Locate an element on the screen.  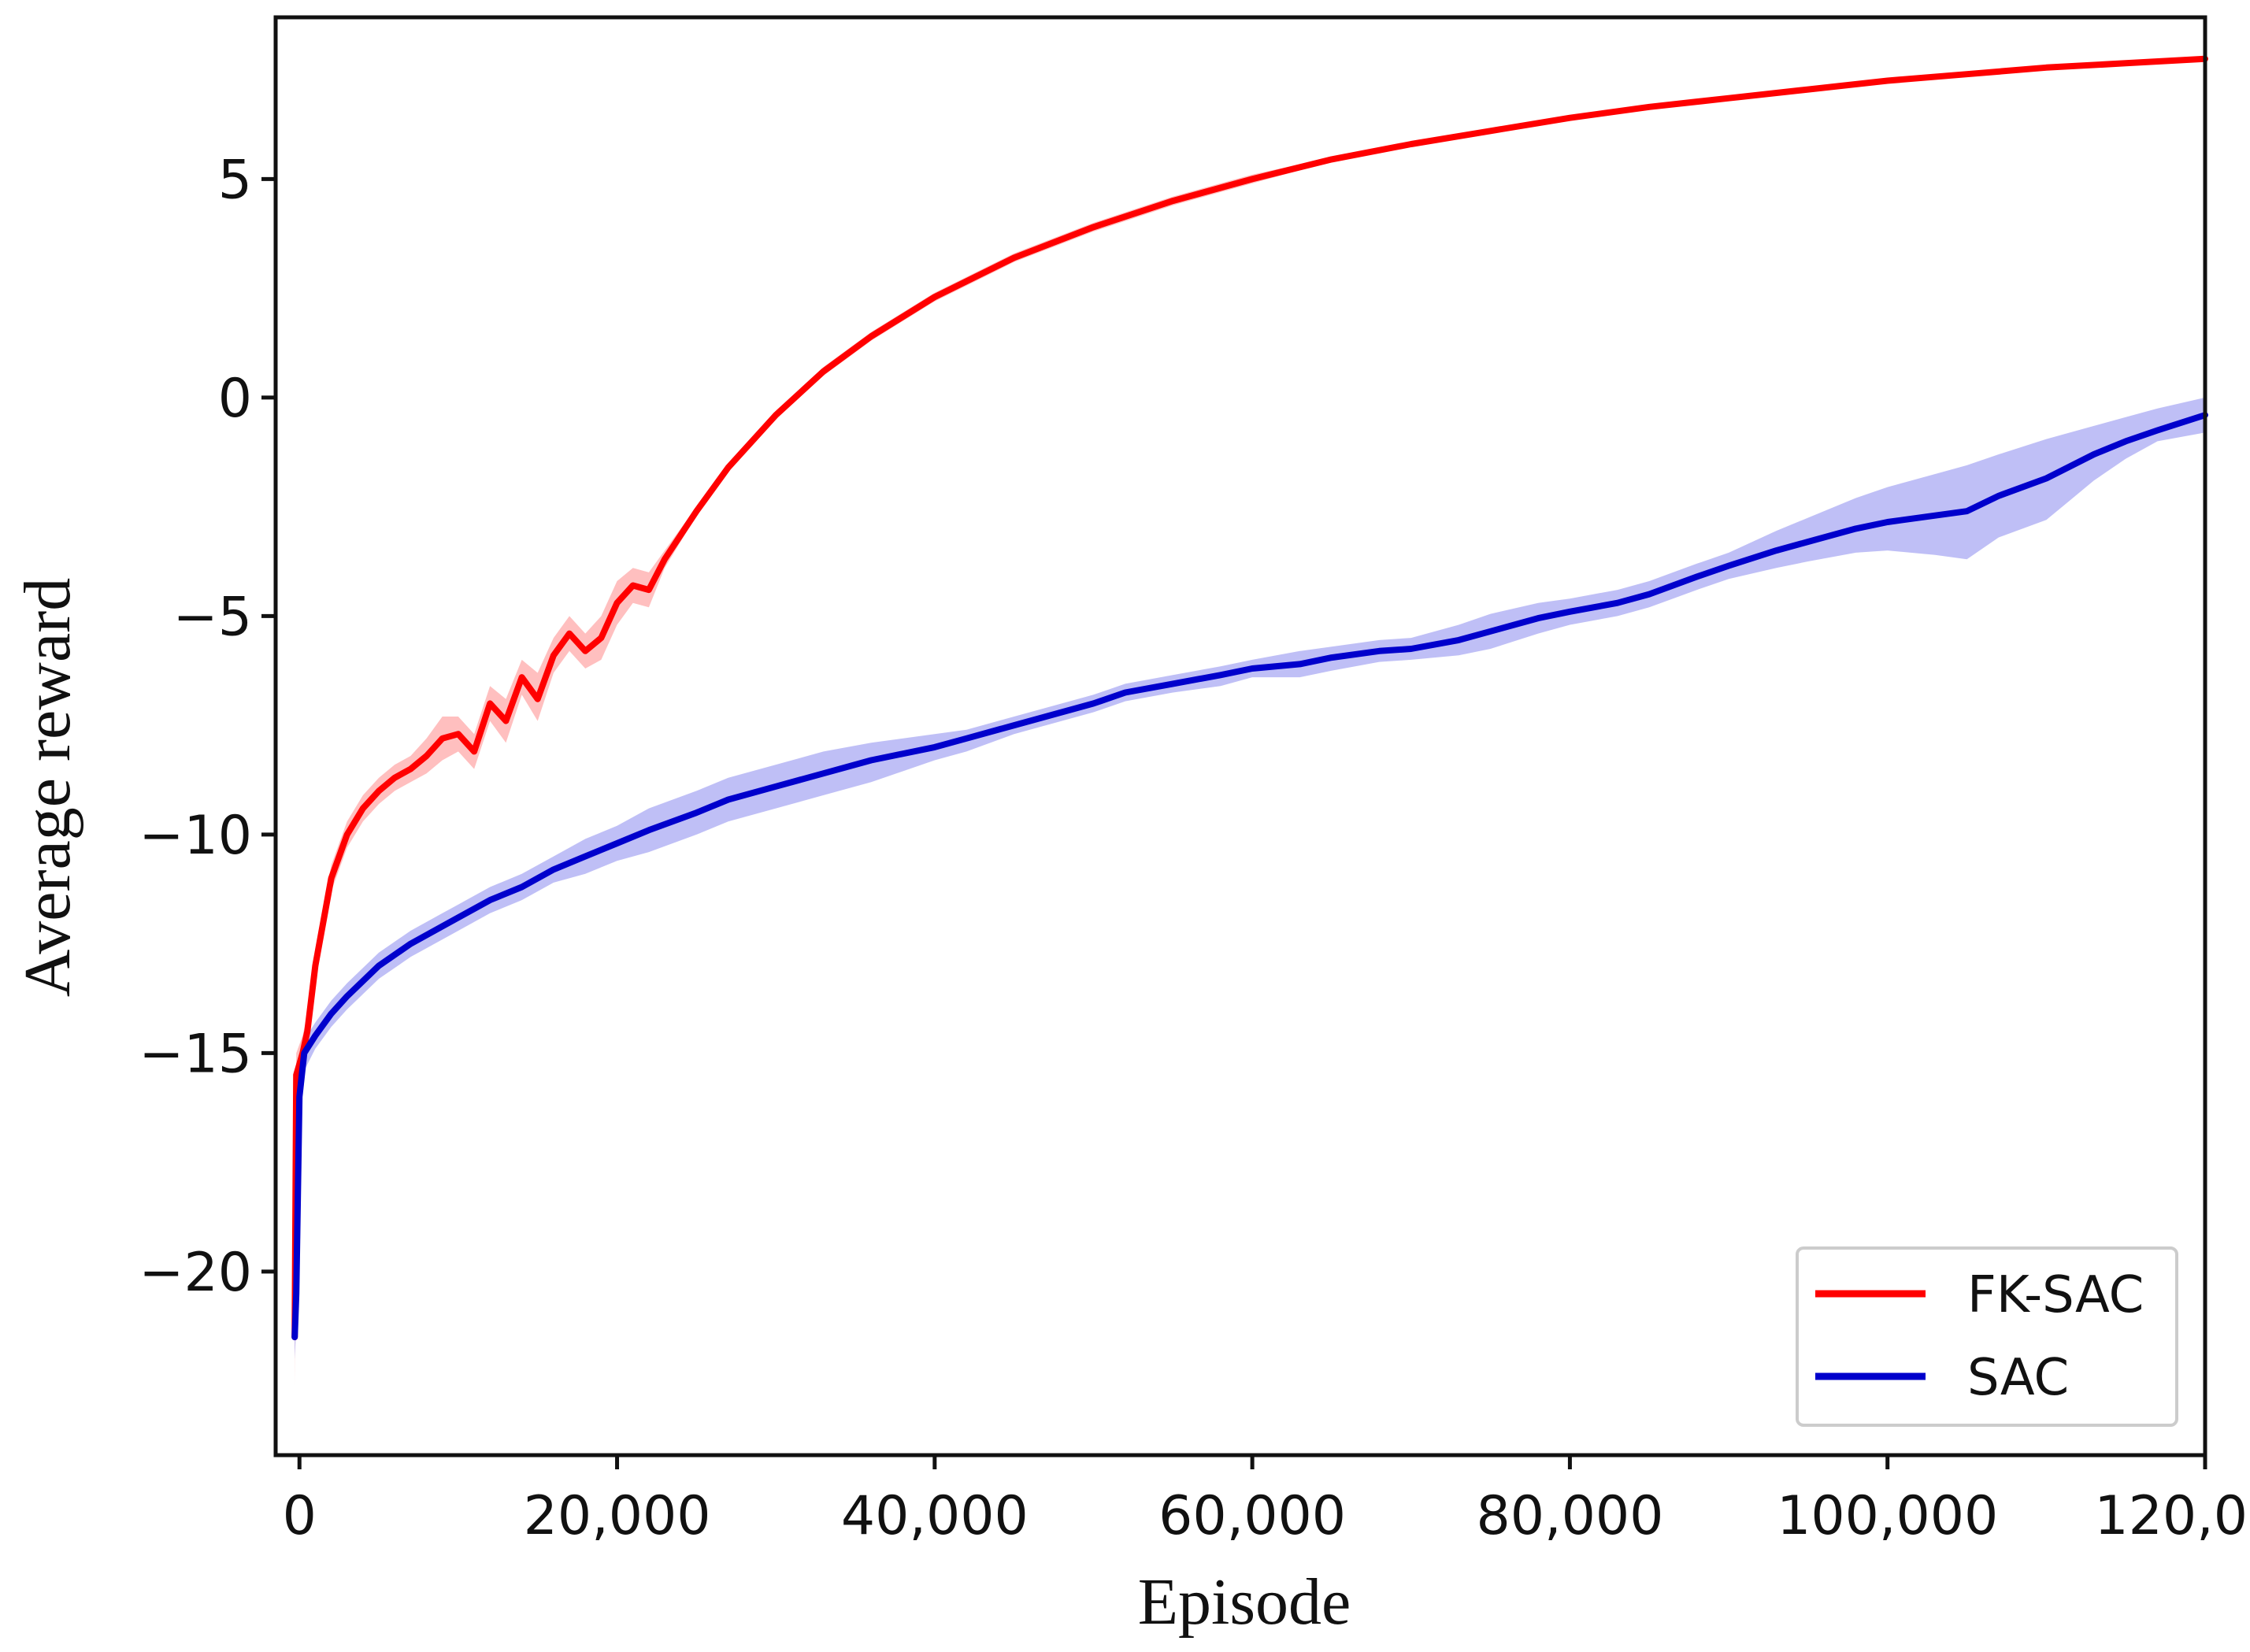
x-axis-ticks: 0 20,000 40,000 60,000 80,000 100,000 120,000 is located at coordinates (1266, 1501).